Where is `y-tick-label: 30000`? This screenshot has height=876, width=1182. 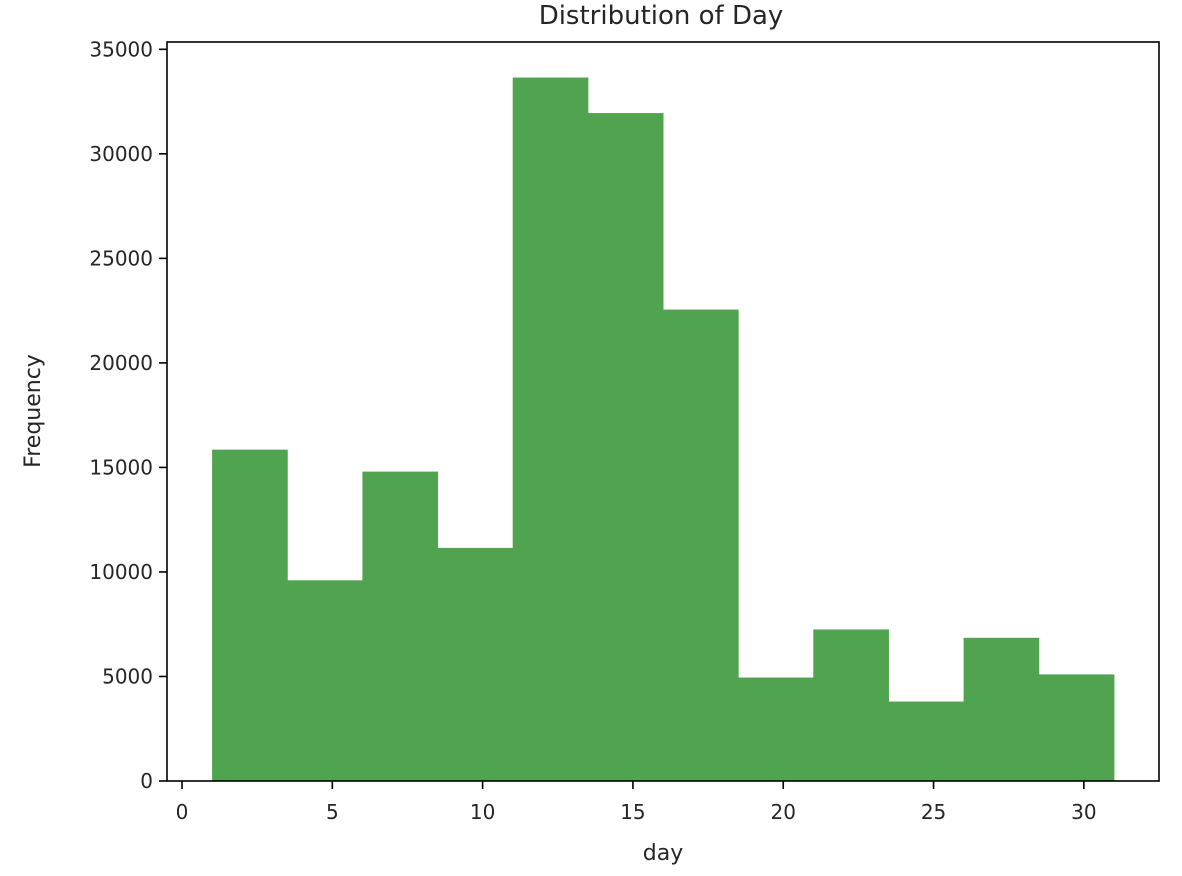
y-tick-label: 30000 is located at coordinates (121, 154).